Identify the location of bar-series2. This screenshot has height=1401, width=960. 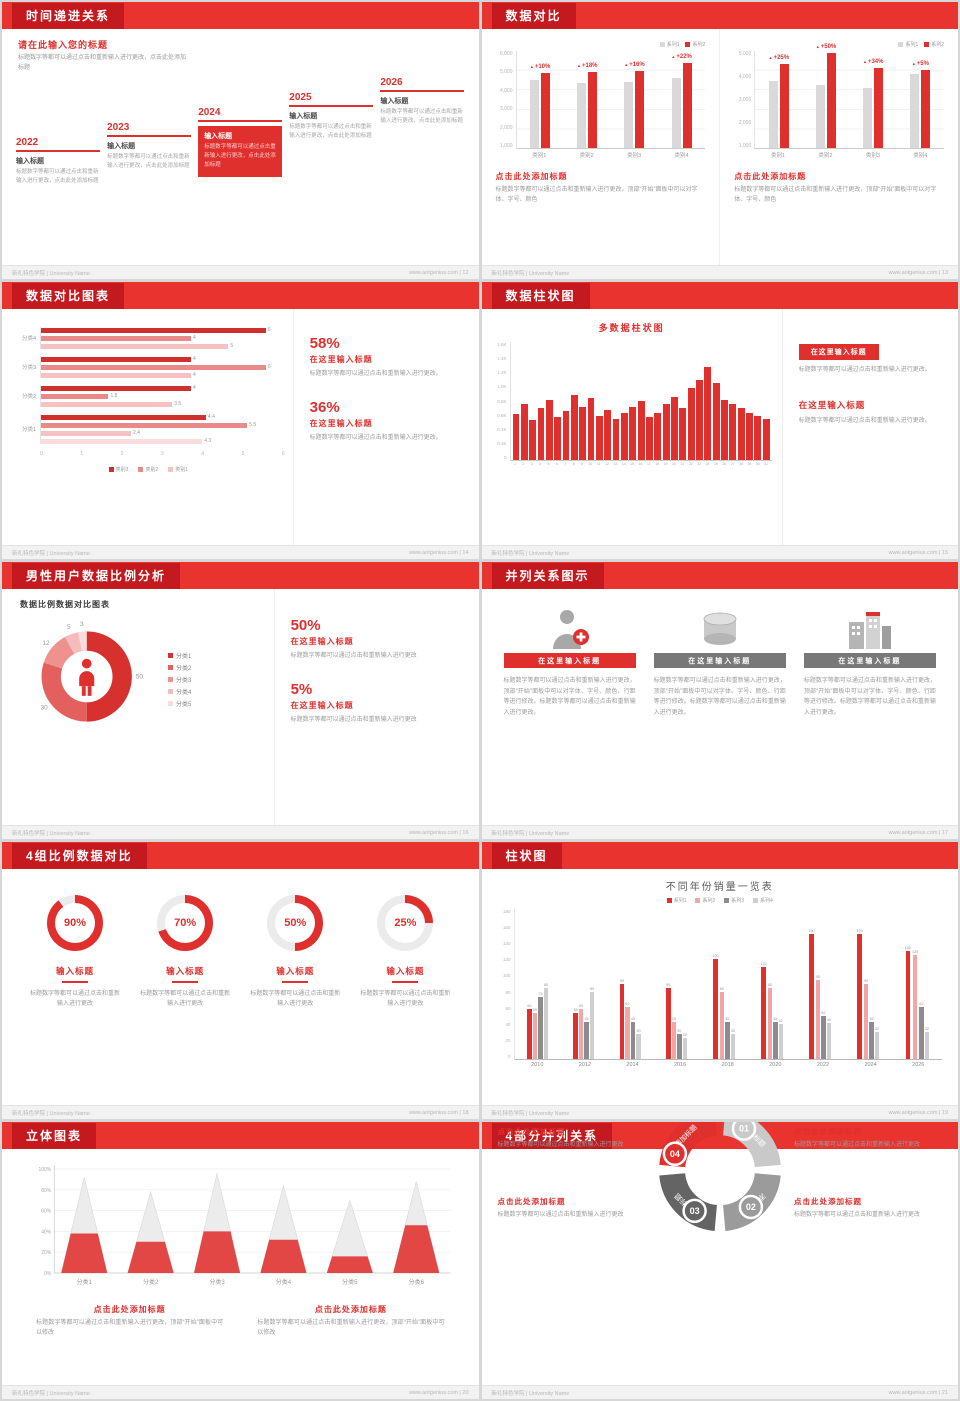
(926, 109).